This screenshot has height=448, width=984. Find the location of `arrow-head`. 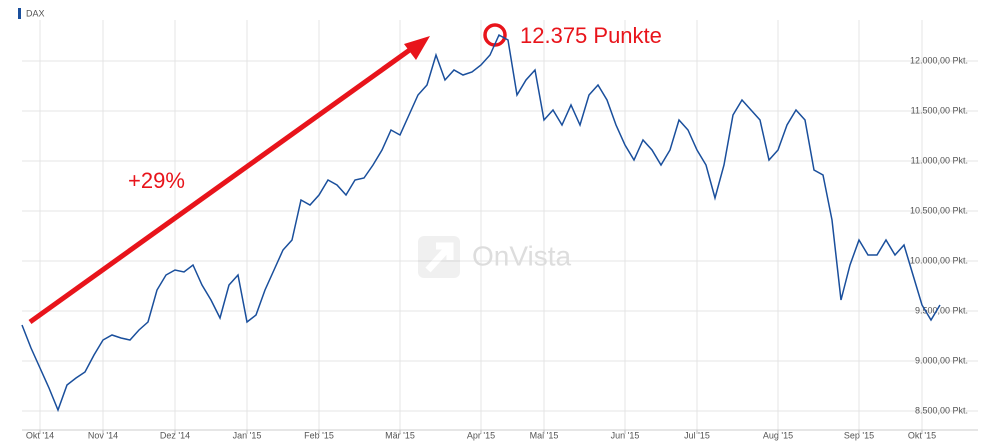

arrow-head is located at coordinates (417, 48).